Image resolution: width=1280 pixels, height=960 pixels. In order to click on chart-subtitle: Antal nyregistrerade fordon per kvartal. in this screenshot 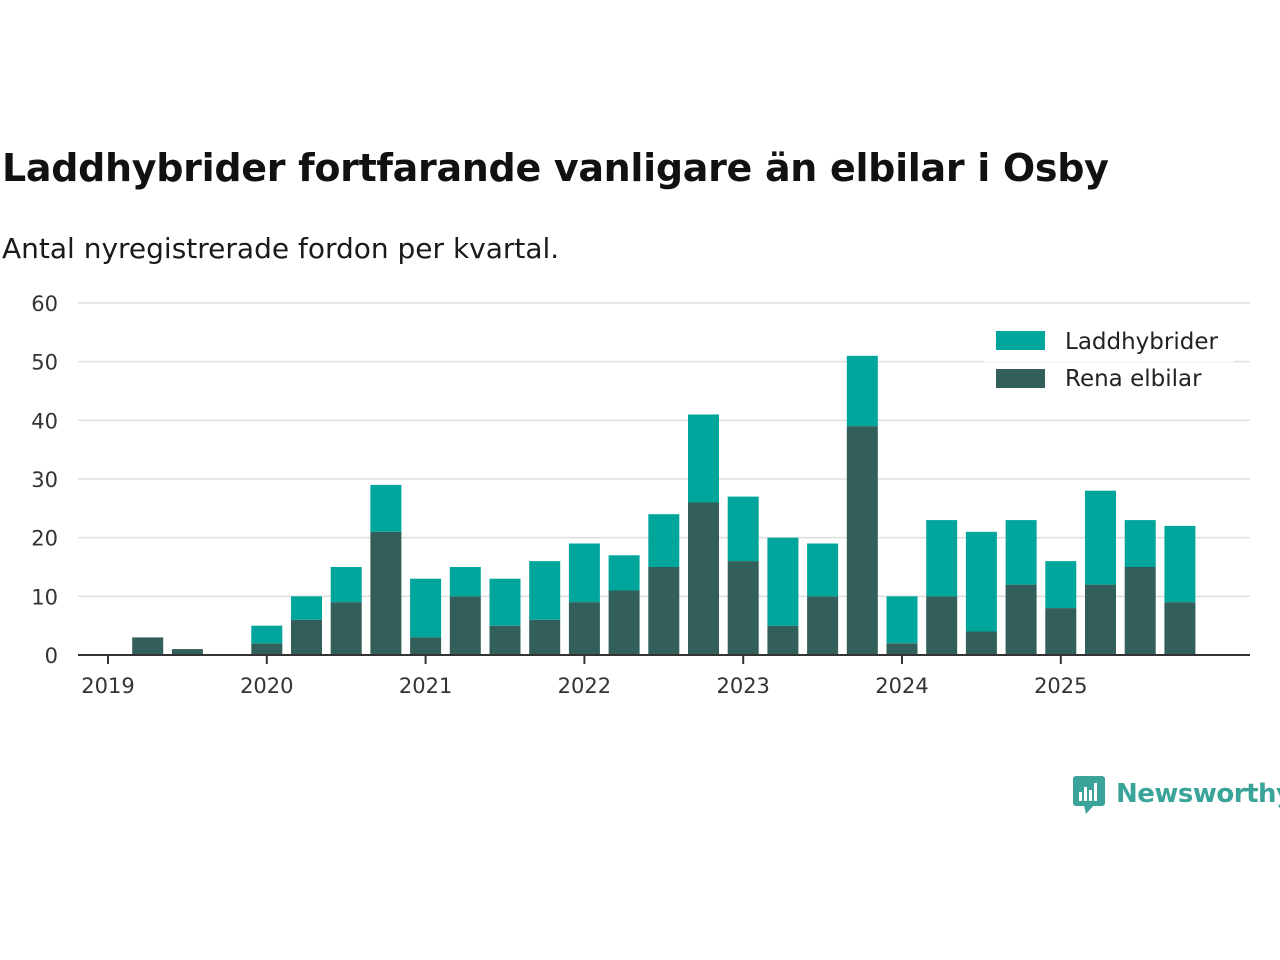, I will do `click(281, 248)`.